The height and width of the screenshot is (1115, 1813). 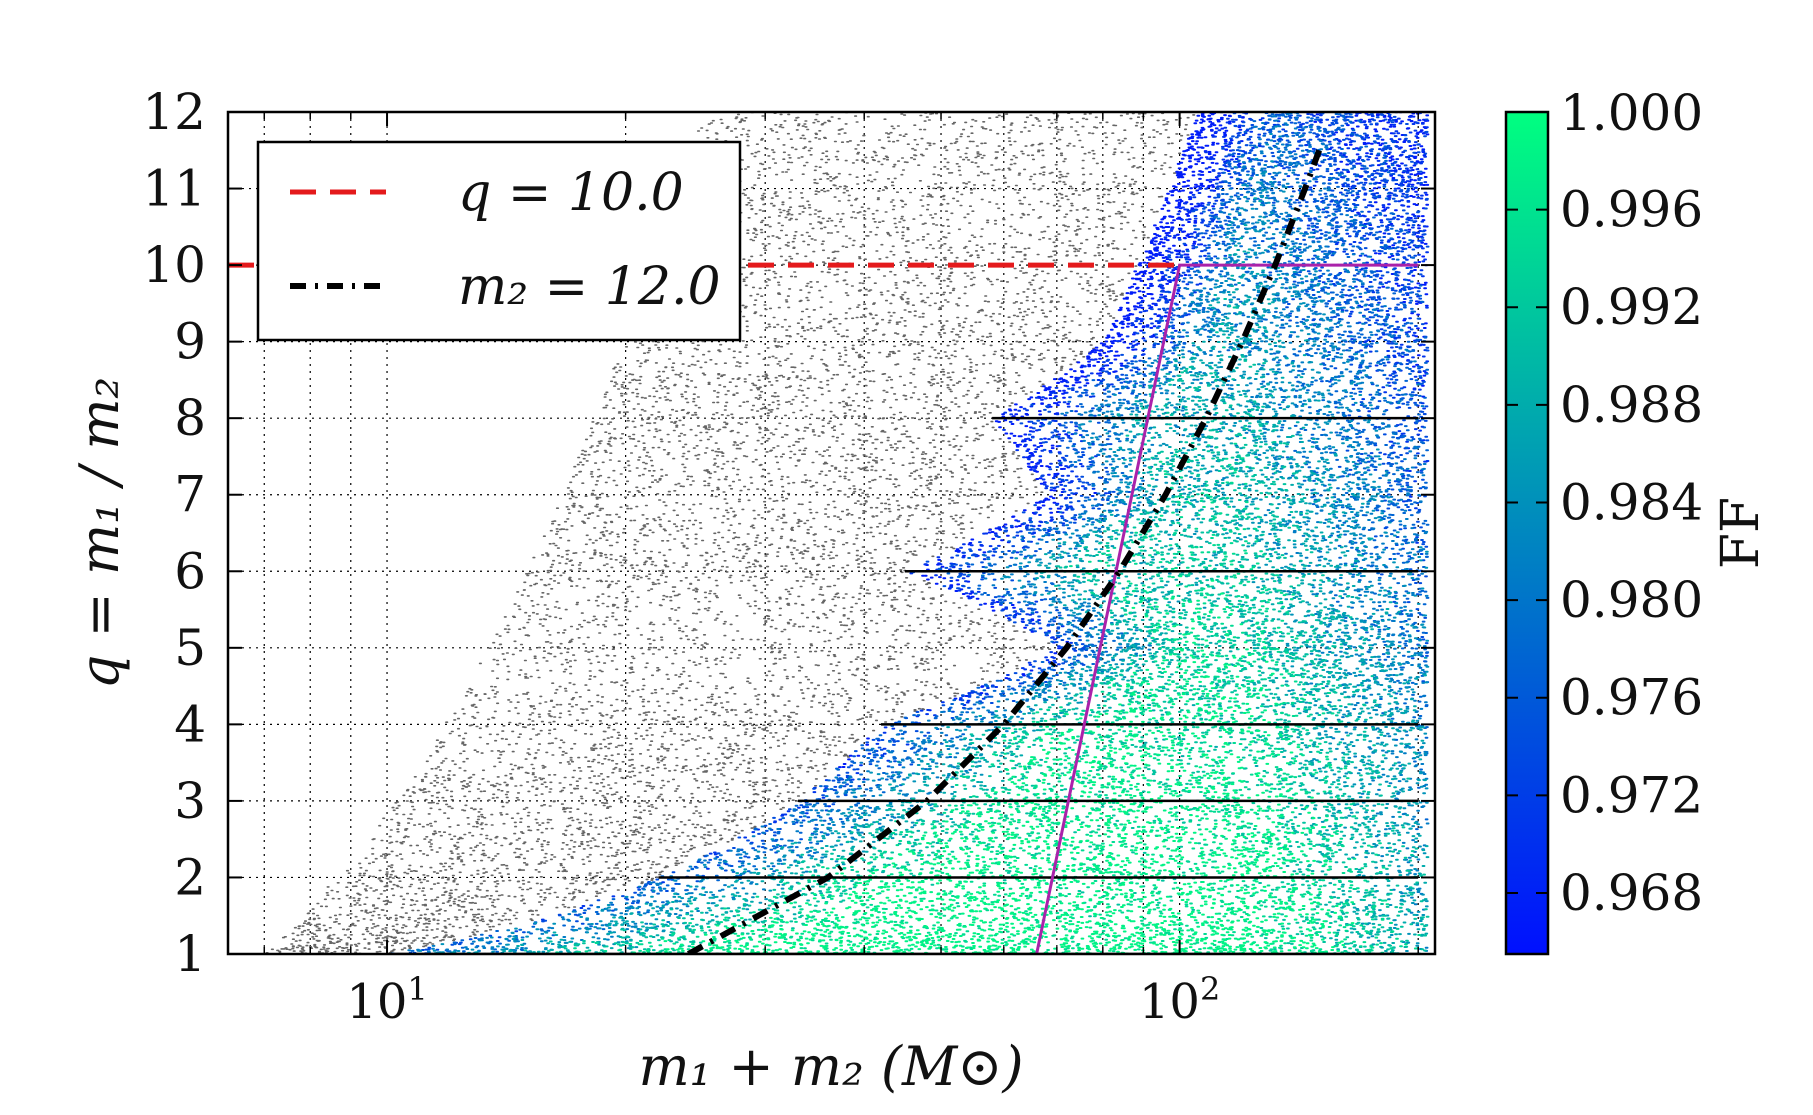 What do you see at coordinates (1631, 502) in the screenshot?
I see `colorbar-tick-label: 0.984` at bounding box center [1631, 502].